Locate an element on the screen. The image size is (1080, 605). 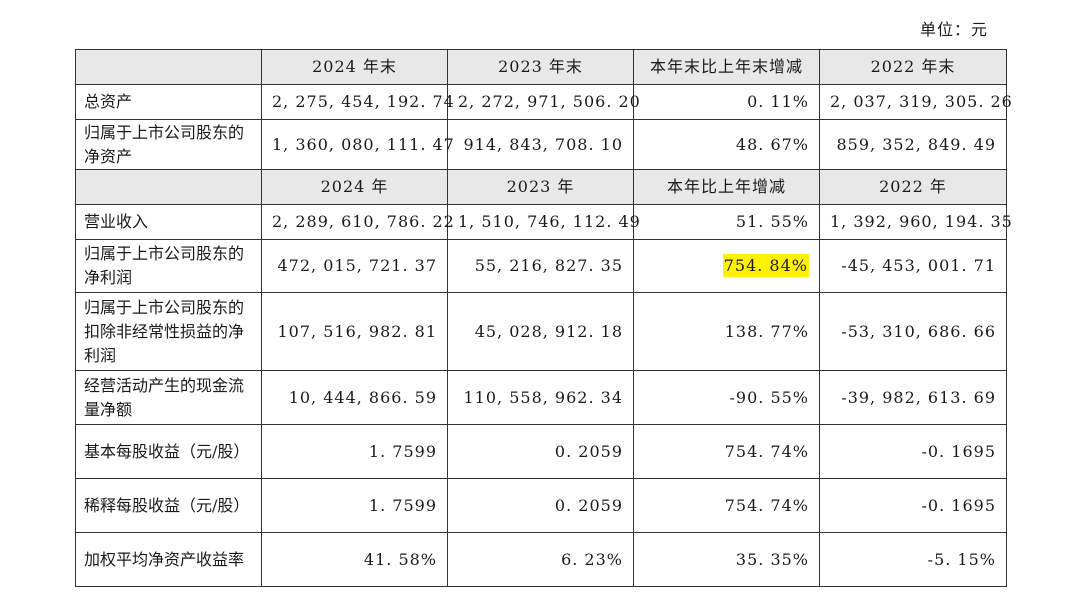
value-2024: 10, 444, 866. 59 is located at coordinates (354, 397).